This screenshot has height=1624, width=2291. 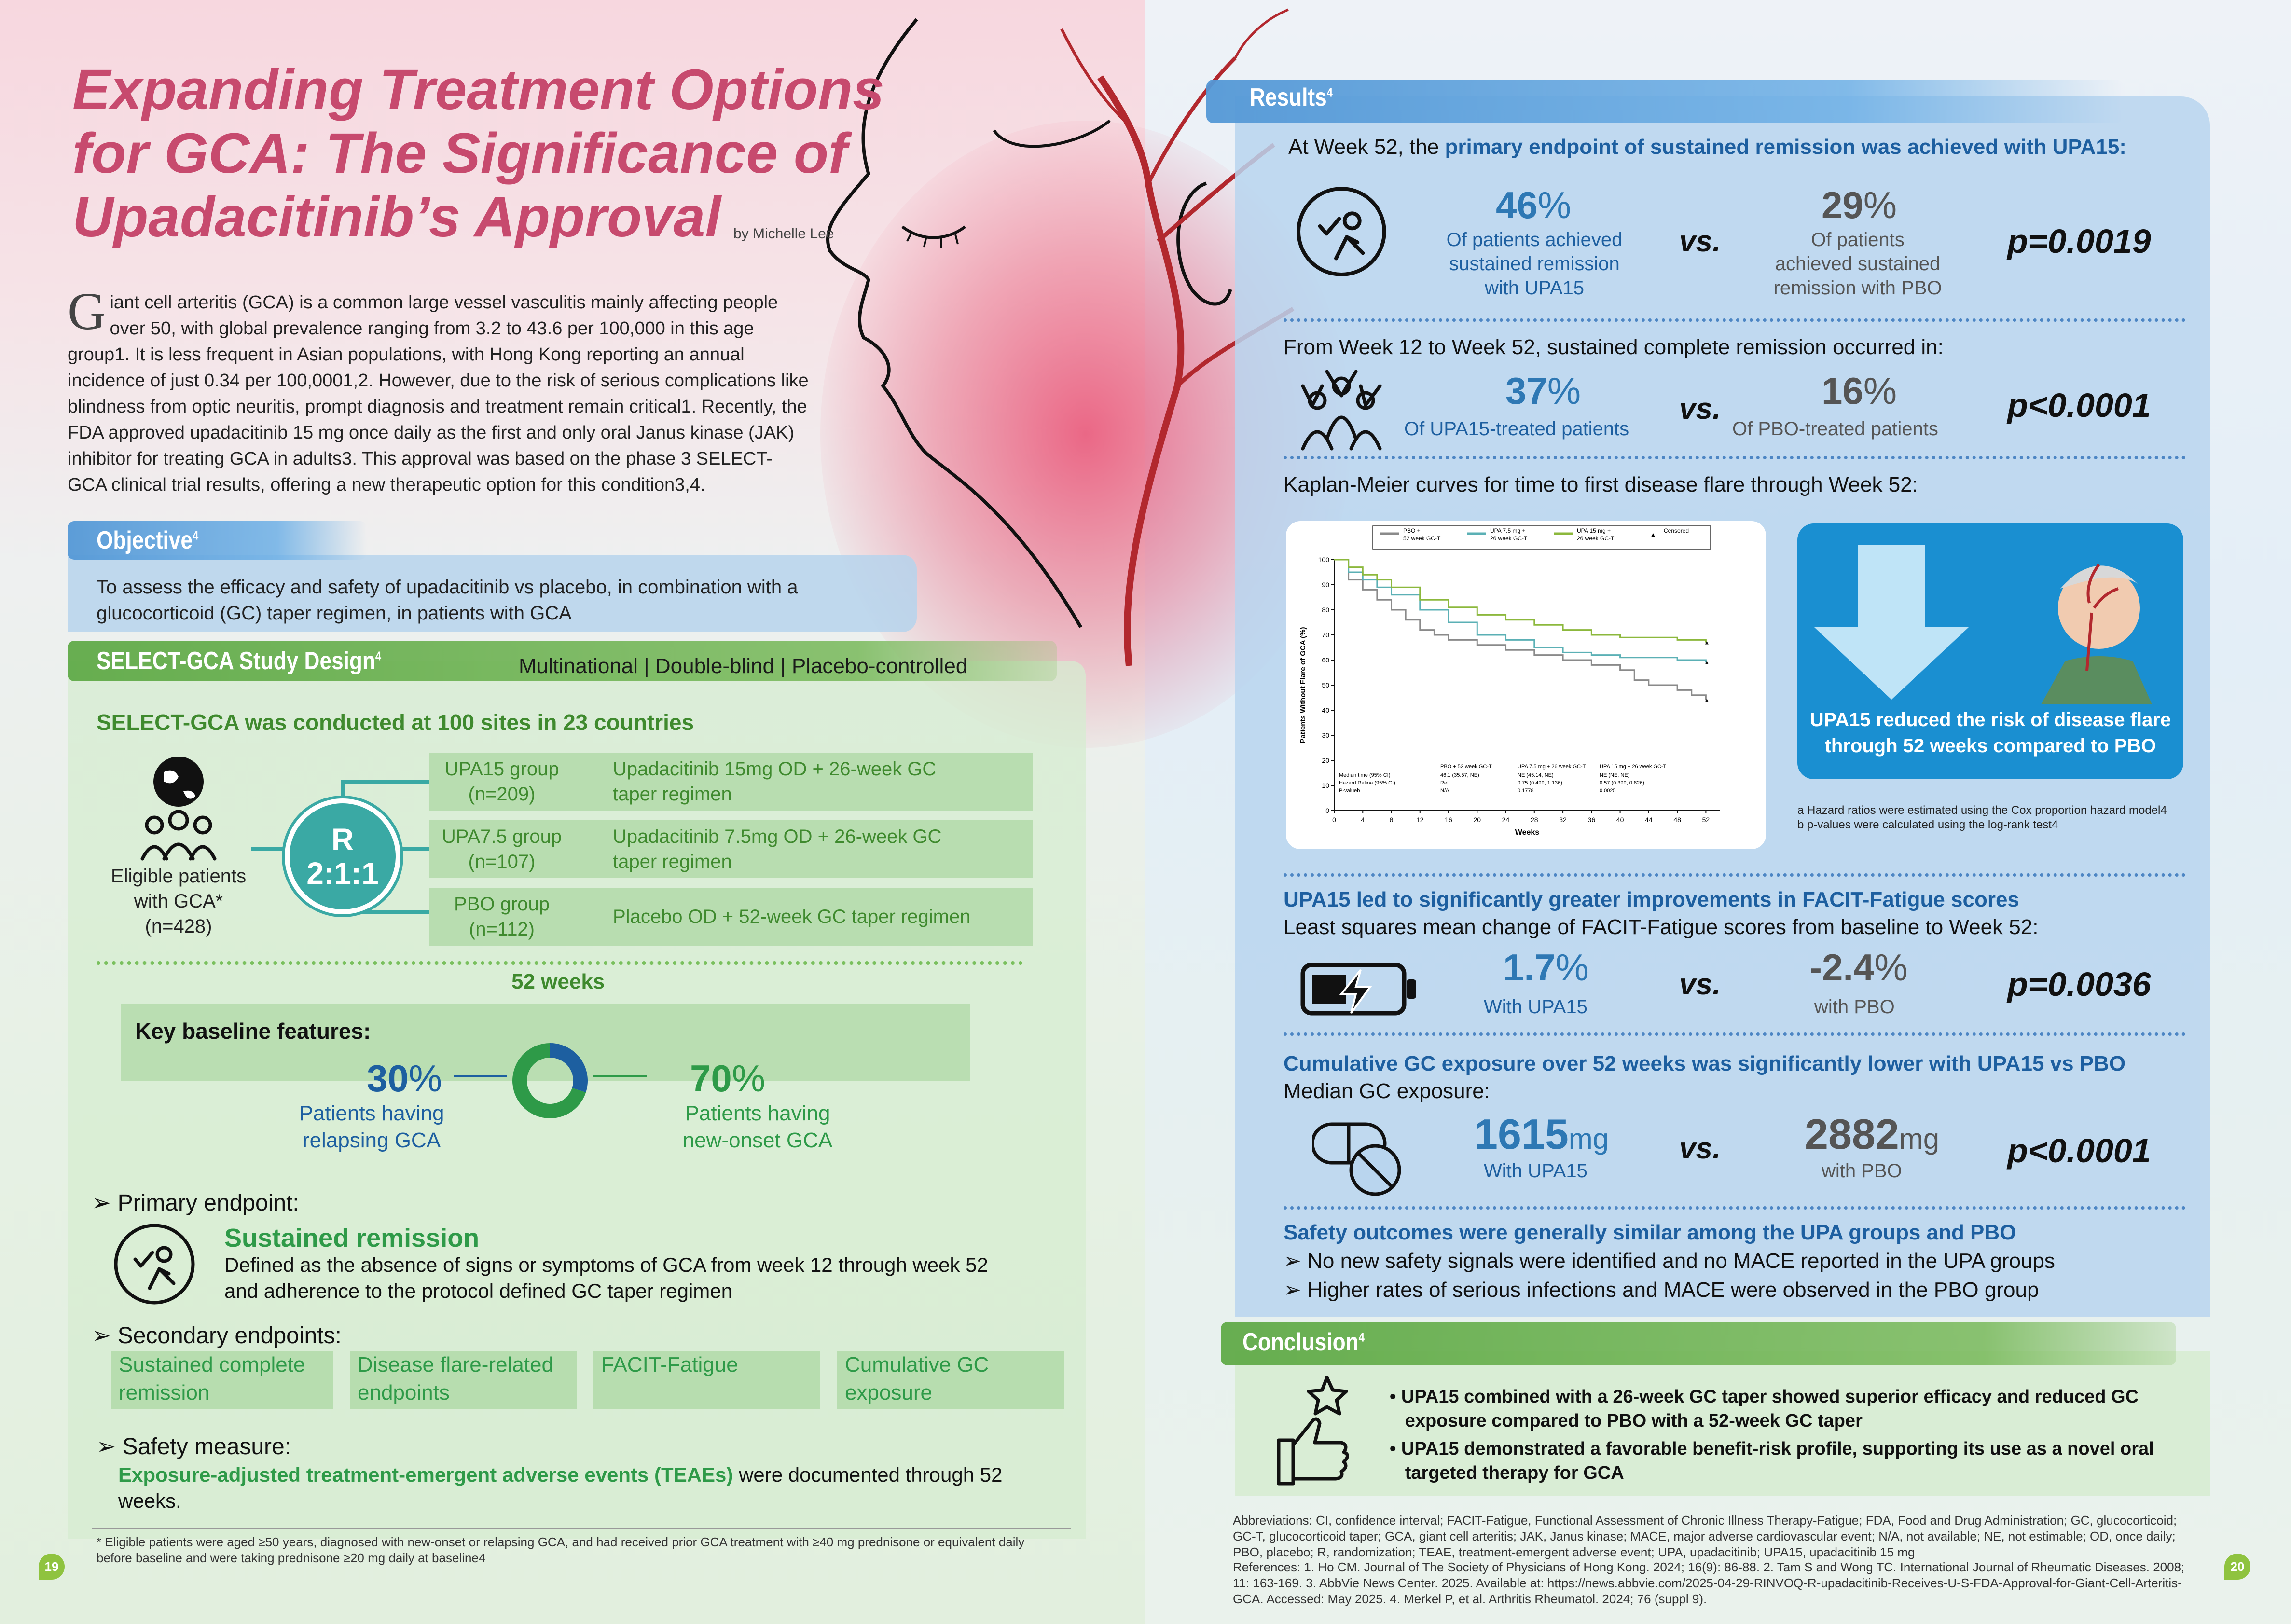 What do you see at coordinates (1325, 660) in the screenshot?
I see `km-y-tick-label: 60` at bounding box center [1325, 660].